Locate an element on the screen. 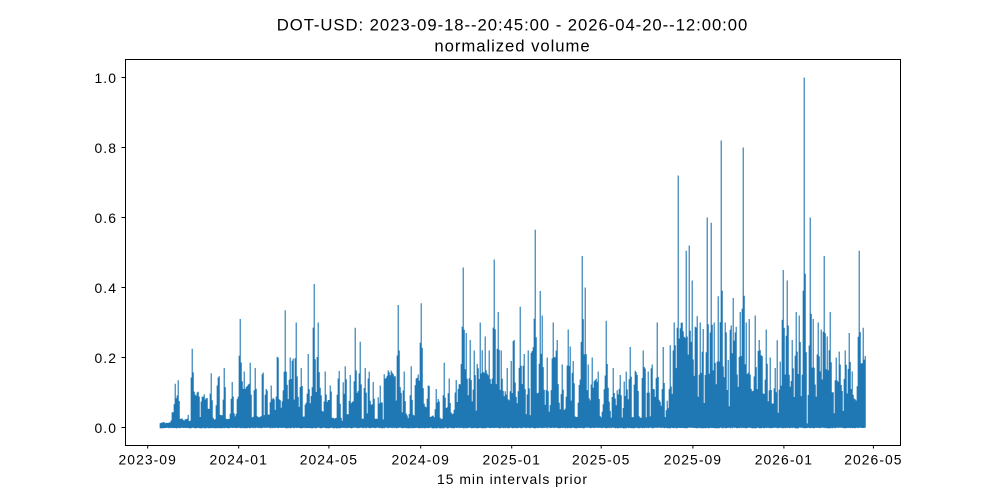 The width and height of the screenshot is (1000, 500). svg-text: 0.0 is located at coordinates (106, 428).